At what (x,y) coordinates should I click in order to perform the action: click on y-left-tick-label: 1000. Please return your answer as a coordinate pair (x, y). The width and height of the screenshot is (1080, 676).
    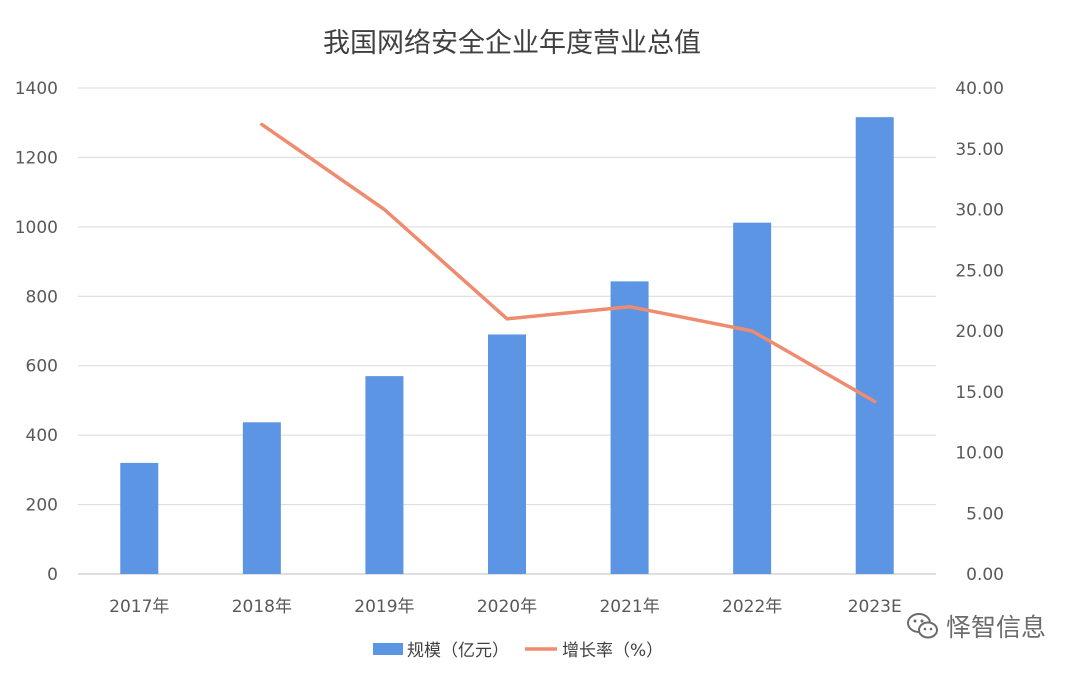
    Looking at the image, I should click on (36, 228).